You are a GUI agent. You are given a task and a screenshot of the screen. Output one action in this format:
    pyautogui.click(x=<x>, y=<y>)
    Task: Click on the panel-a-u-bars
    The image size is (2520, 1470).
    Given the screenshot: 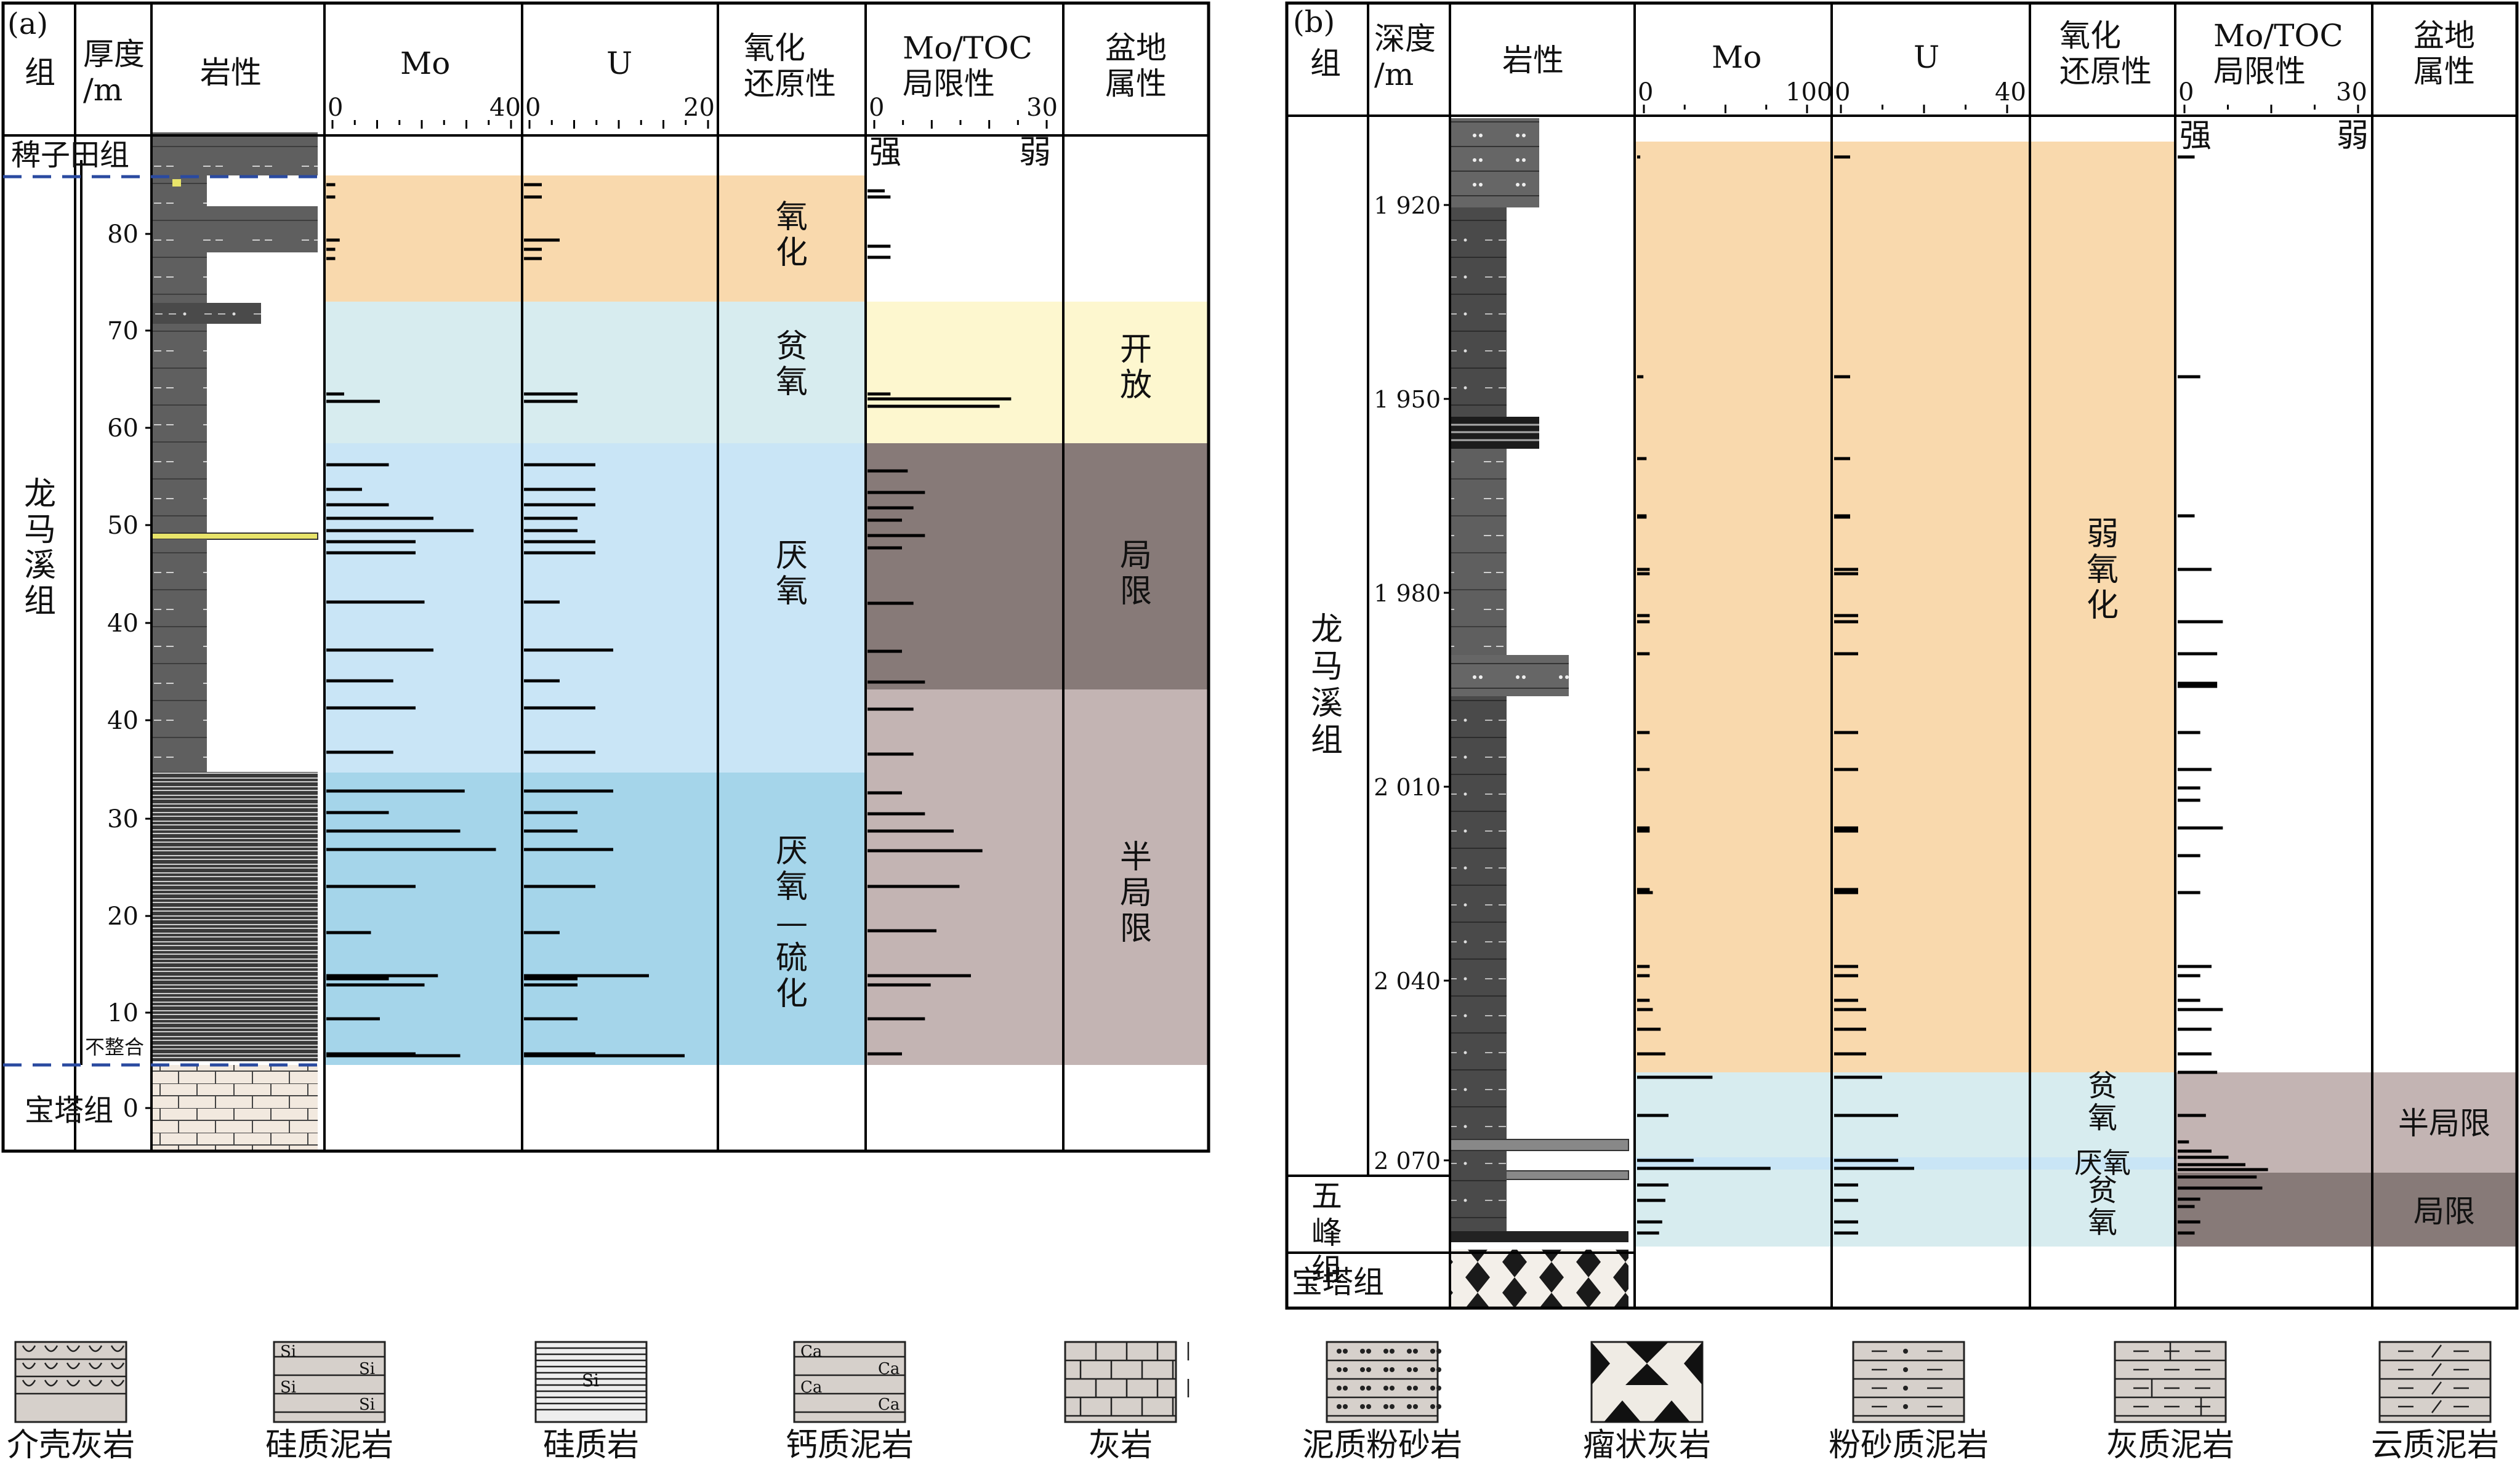 What is the action you would take?
    pyautogui.click(x=604, y=620)
    